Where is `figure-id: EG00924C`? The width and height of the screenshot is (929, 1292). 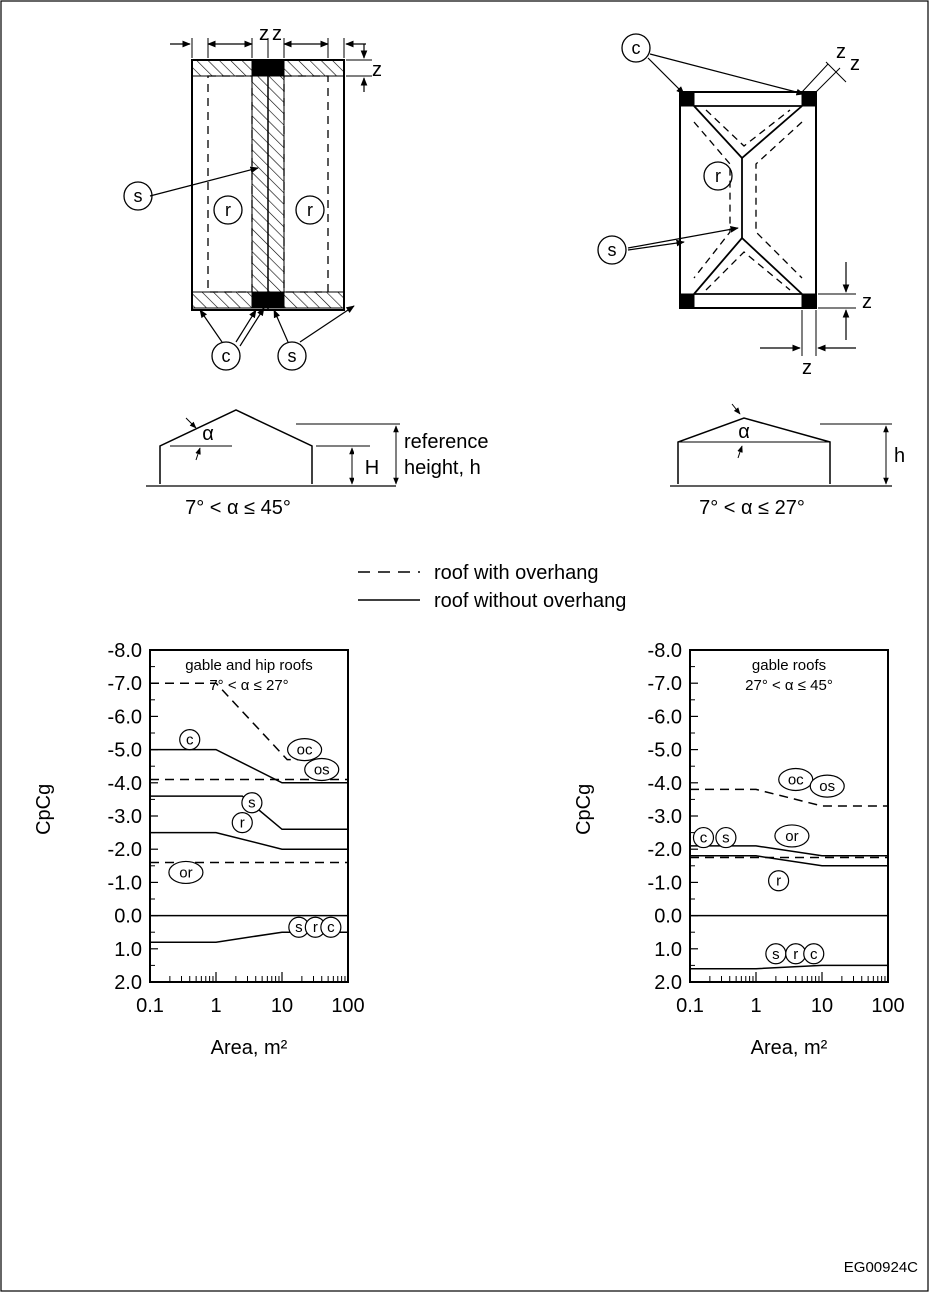
figure-id: EG00924C is located at coordinates (881, 1267).